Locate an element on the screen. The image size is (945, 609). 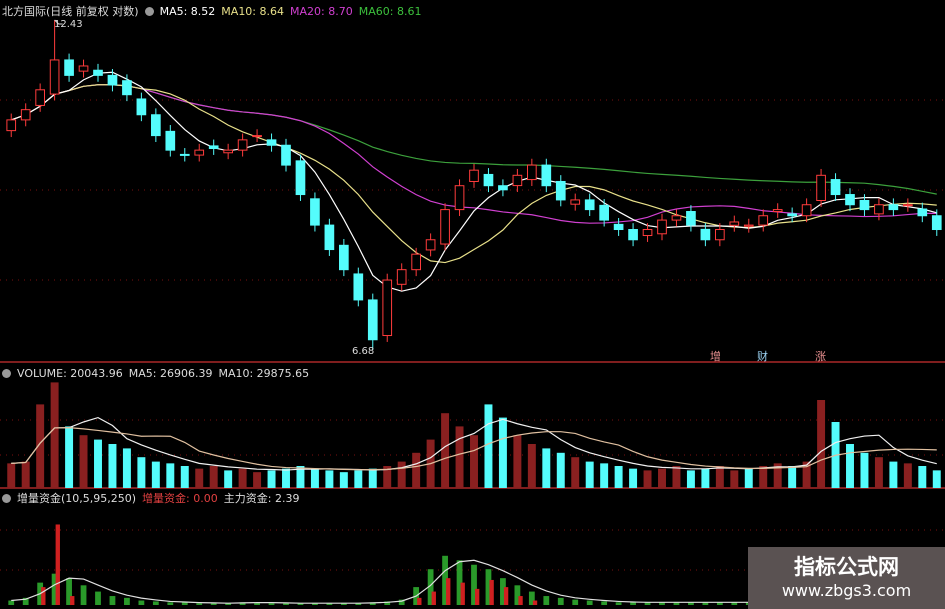
ma10-value: MA10: 8.64 is located at coordinates (253, 11).